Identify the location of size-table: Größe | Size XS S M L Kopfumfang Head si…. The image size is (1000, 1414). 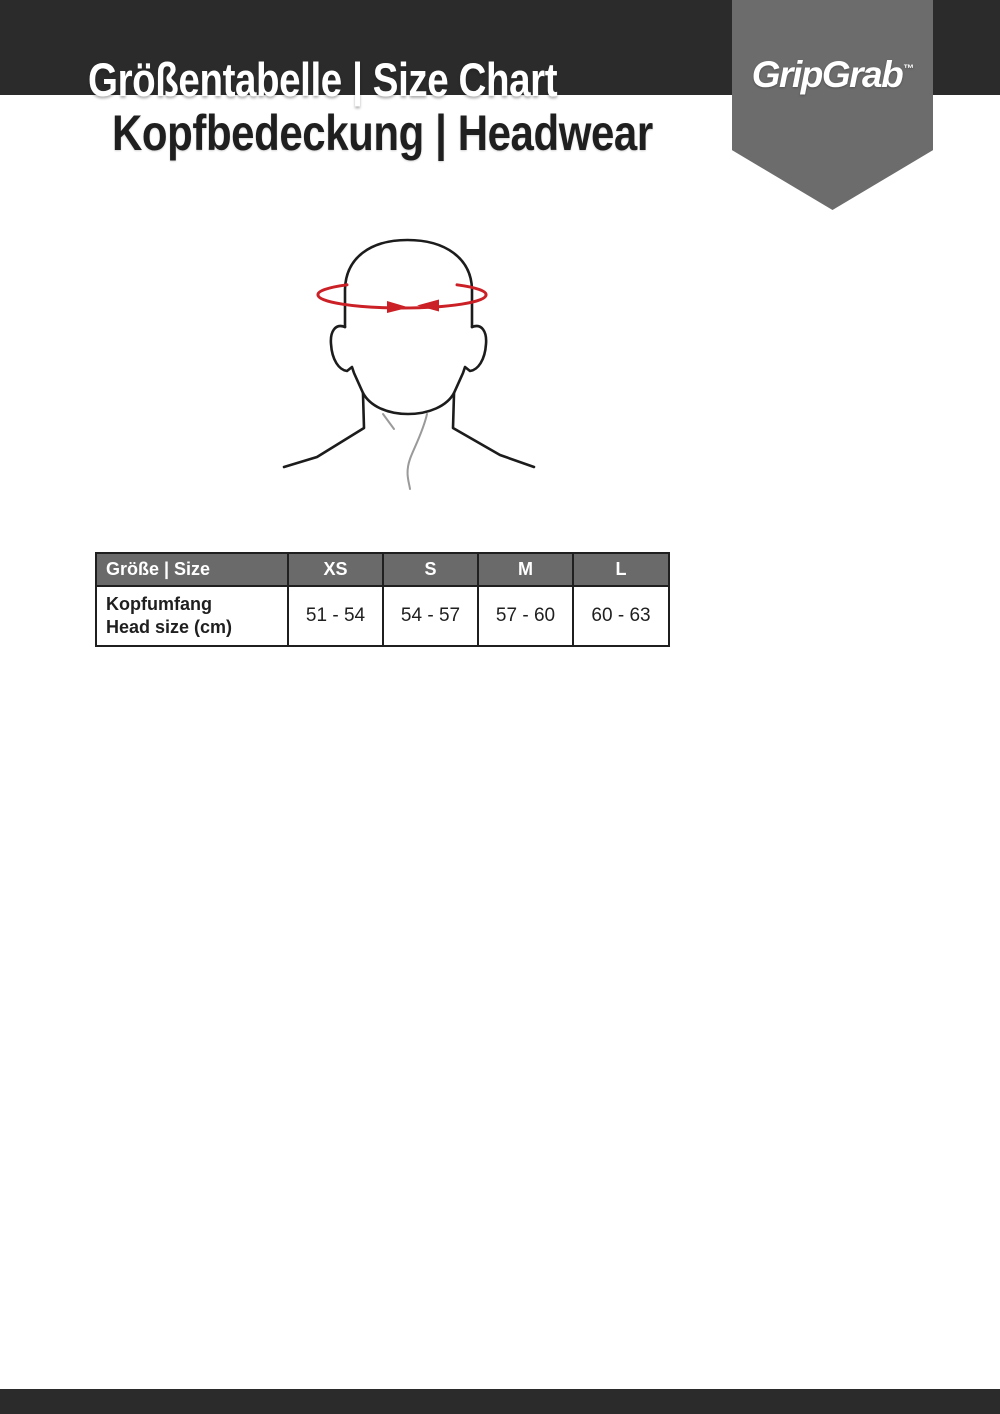
(382, 599).